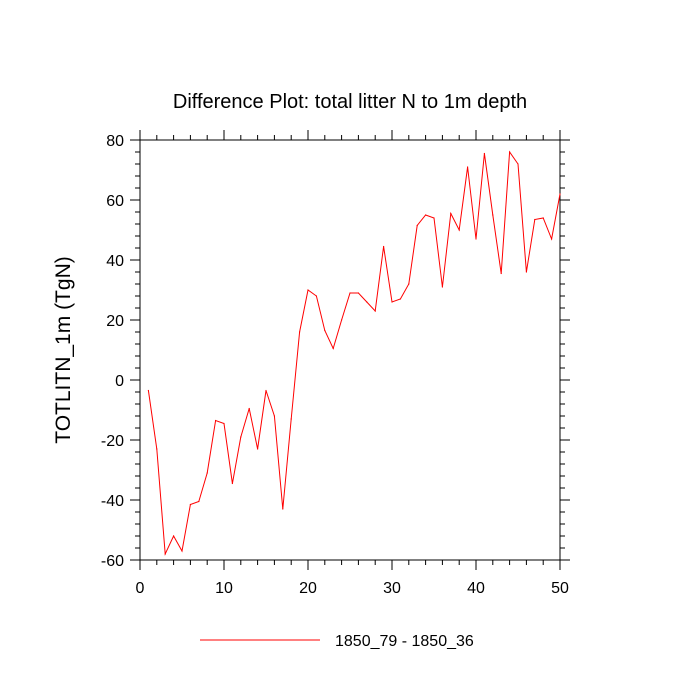 This screenshot has height=700, width=700. I want to click on y-tick-label: -60, so click(112, 561).